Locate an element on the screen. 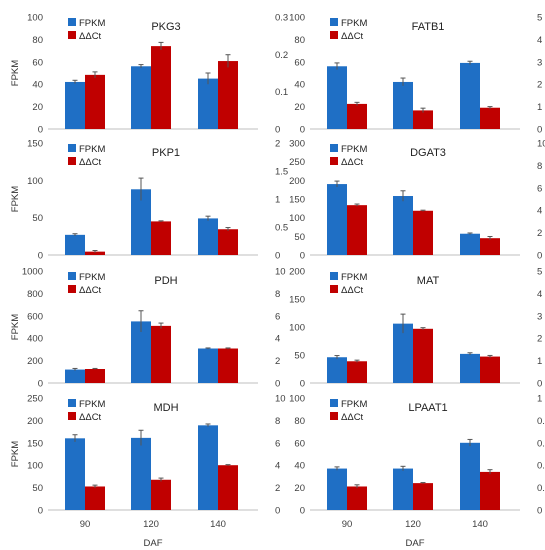  y2-tick-label: 0.4 is located at coordinates (541, 466).